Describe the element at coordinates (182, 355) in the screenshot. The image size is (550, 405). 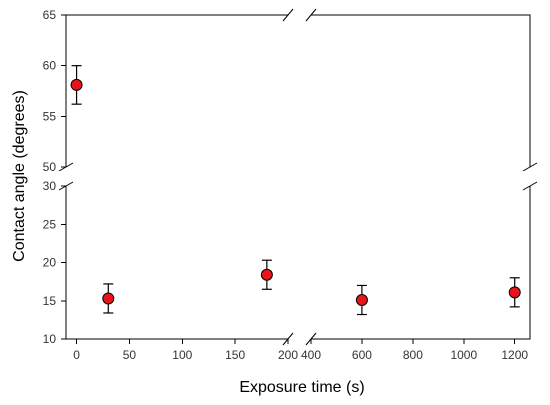
I see `x-tick-label: 100` at that location.